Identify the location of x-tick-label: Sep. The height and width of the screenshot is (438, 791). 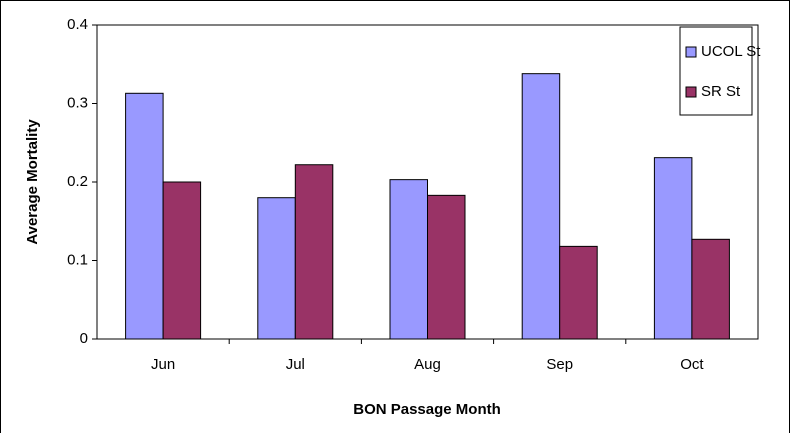
(559, 364).